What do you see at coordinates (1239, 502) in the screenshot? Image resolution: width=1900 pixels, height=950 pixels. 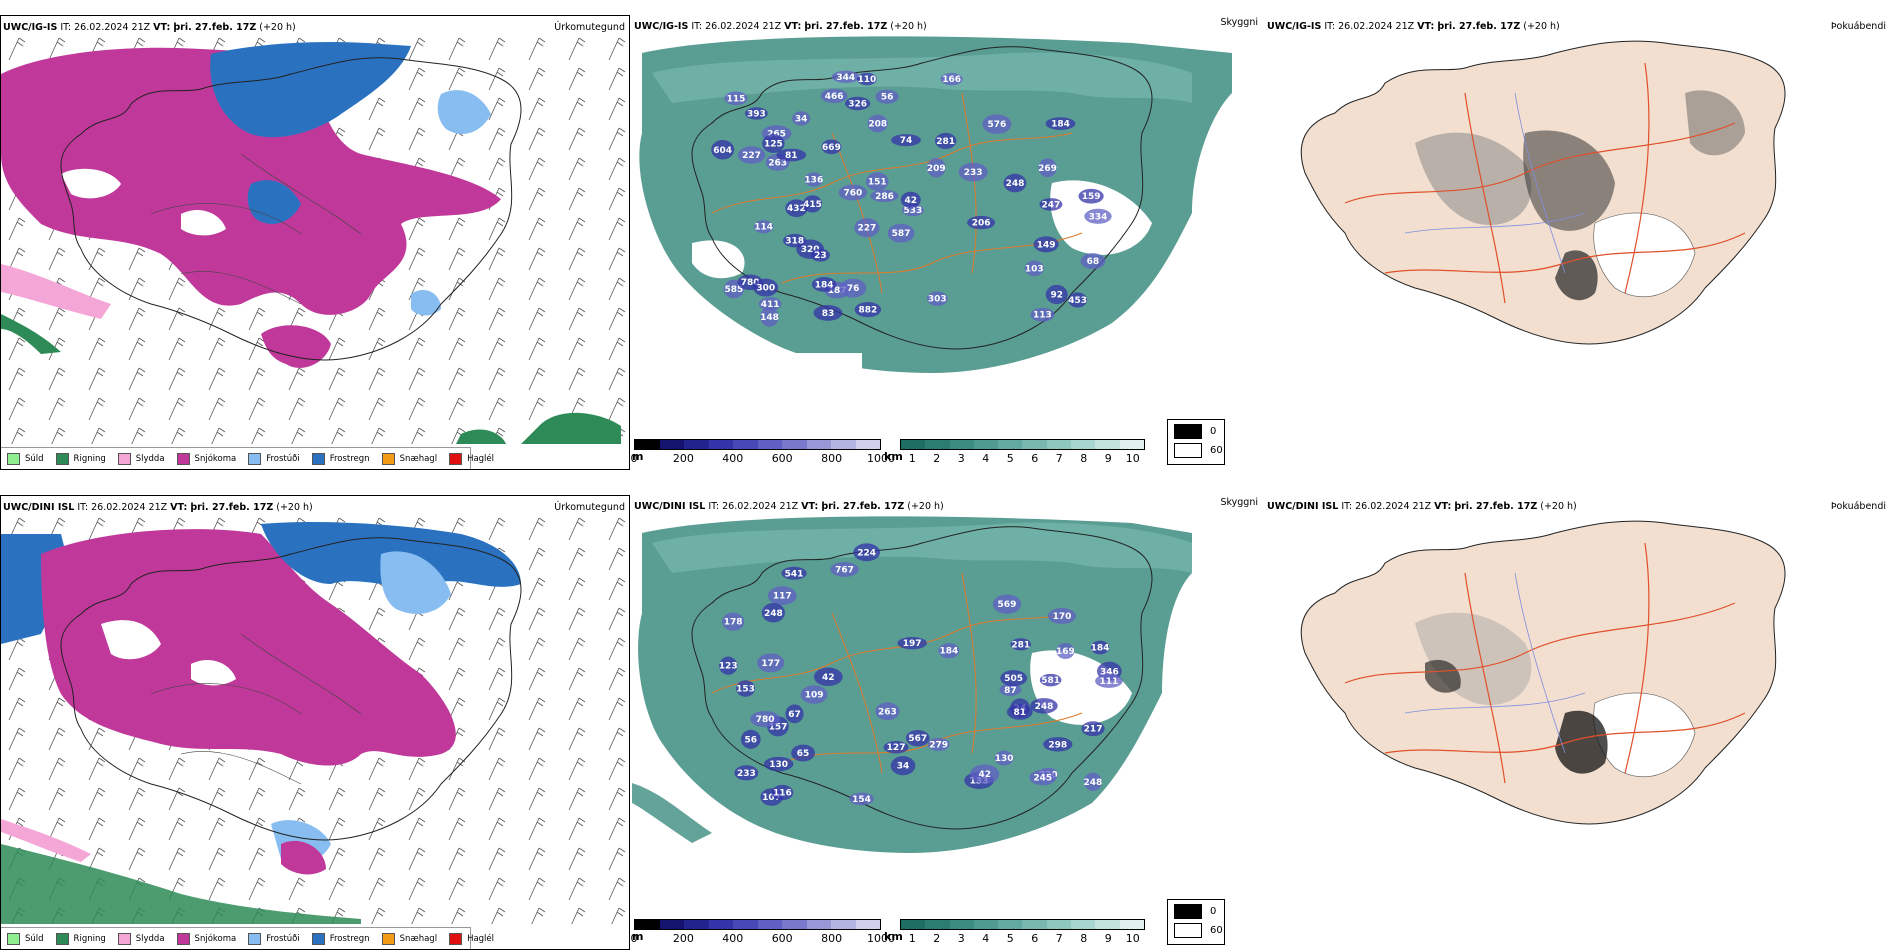 I see `panel-title: Skyggni` at bounding box center [1239, 502].